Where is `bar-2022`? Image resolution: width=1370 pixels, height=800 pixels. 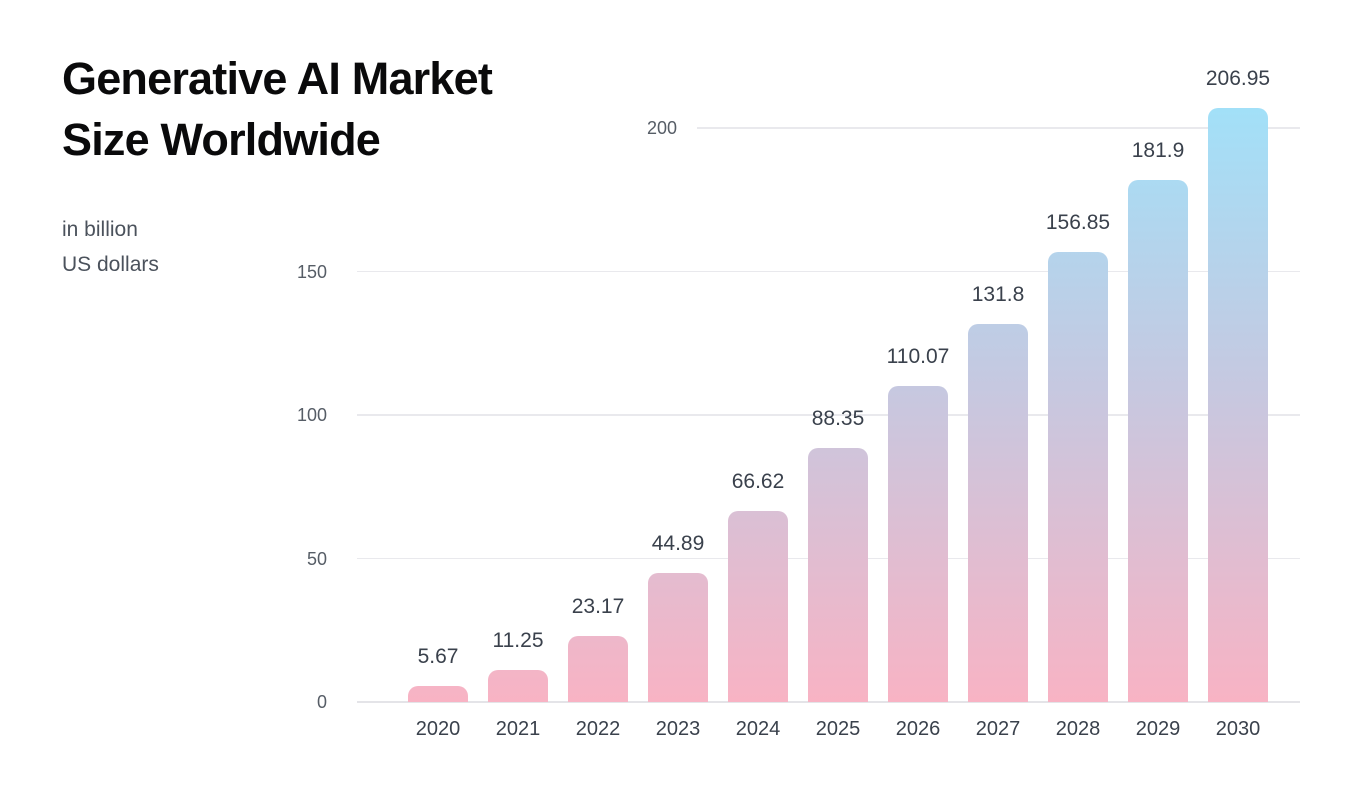 bar-2022 is located at coordinates (598, 669).